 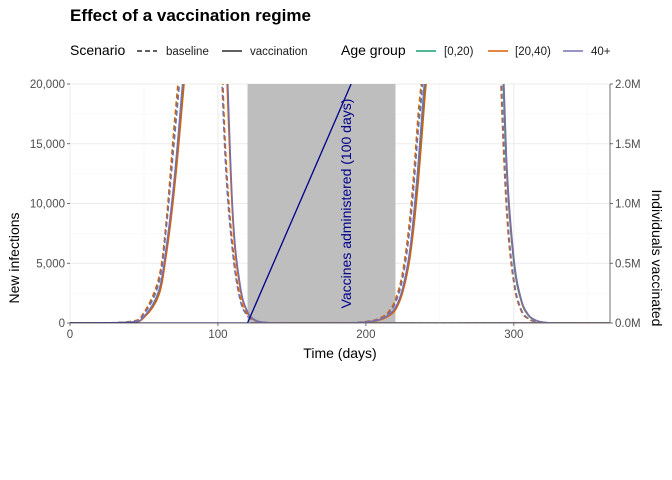 I want to click on y-tick-label: 10,000, so click(x=47, y=205).